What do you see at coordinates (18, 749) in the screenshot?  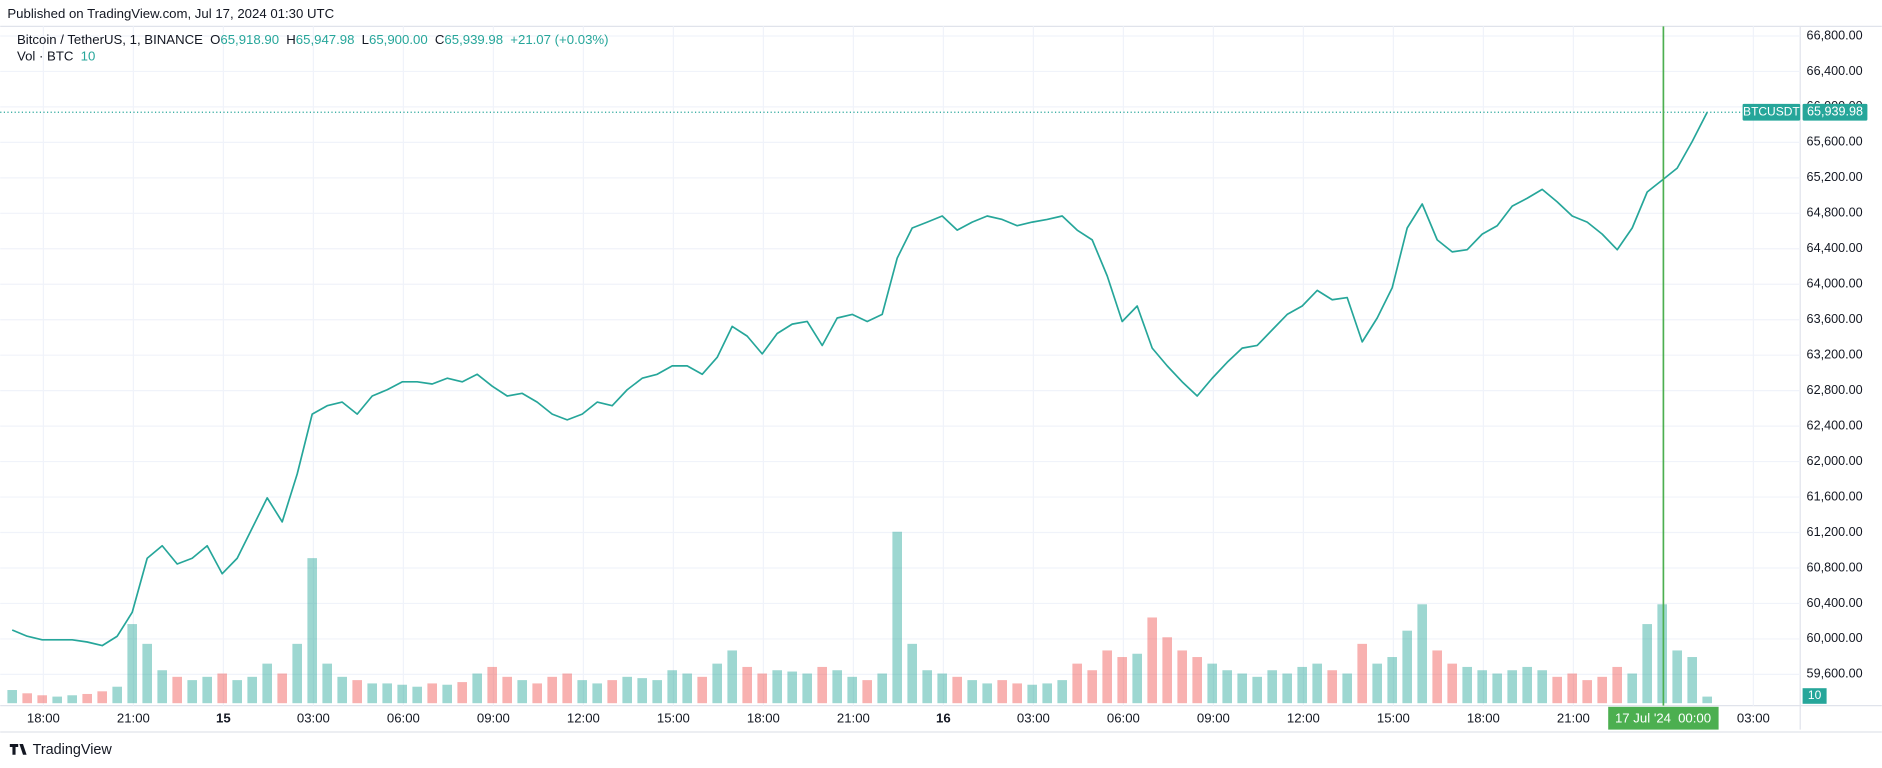 I see `brand-logo` at bounding box center [18, 749].